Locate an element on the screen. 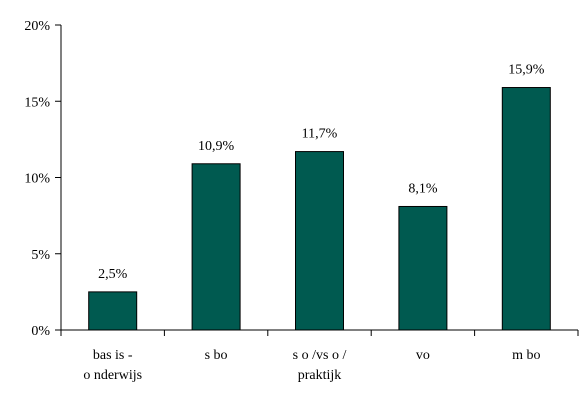  x-category-label: bas is - is located at coordinates (113, 355).